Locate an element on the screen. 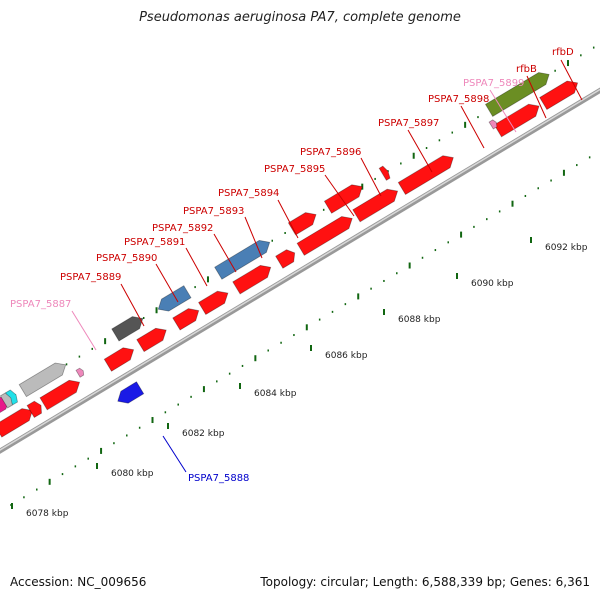  gene-label-3: PSPA7_5890 is located at coordinates (126, 258).